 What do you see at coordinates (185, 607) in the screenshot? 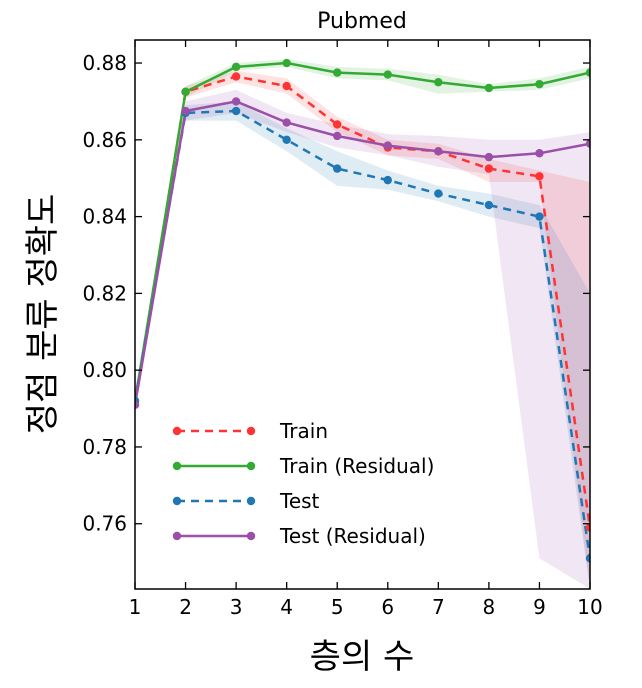
I see `x-tick-label: 2` at bounding box center [185, 607].